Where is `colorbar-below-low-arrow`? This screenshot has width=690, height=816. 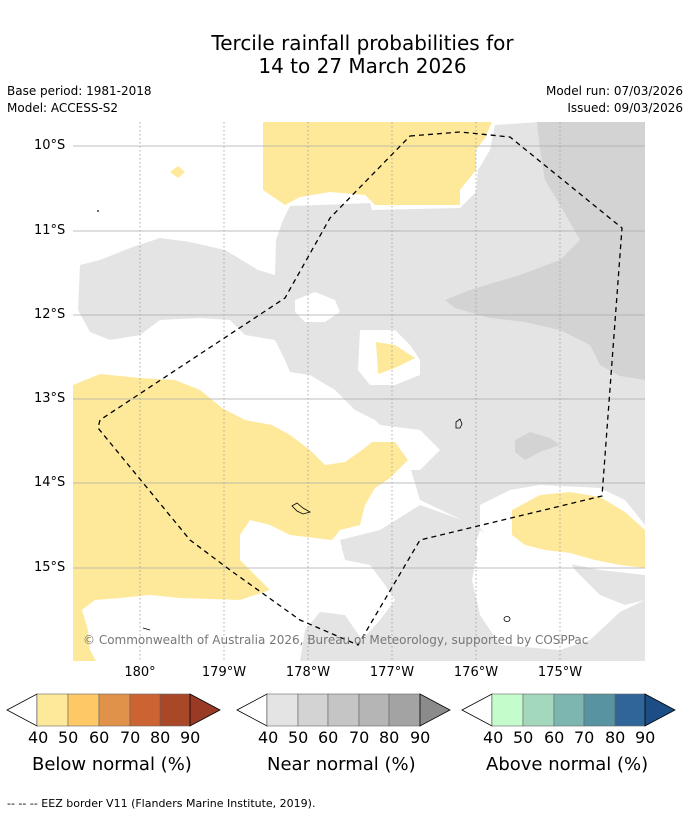
colorbar-below-low-arrow is located at coordinates (22, 710).